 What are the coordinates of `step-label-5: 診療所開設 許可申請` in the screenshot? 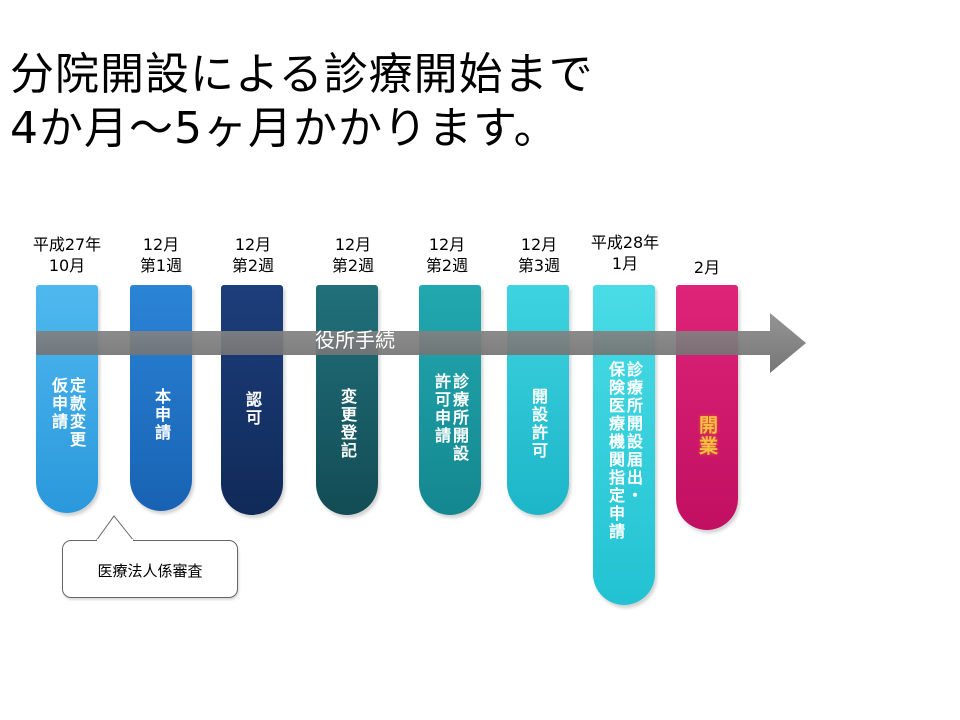 It's located at (450, 418).